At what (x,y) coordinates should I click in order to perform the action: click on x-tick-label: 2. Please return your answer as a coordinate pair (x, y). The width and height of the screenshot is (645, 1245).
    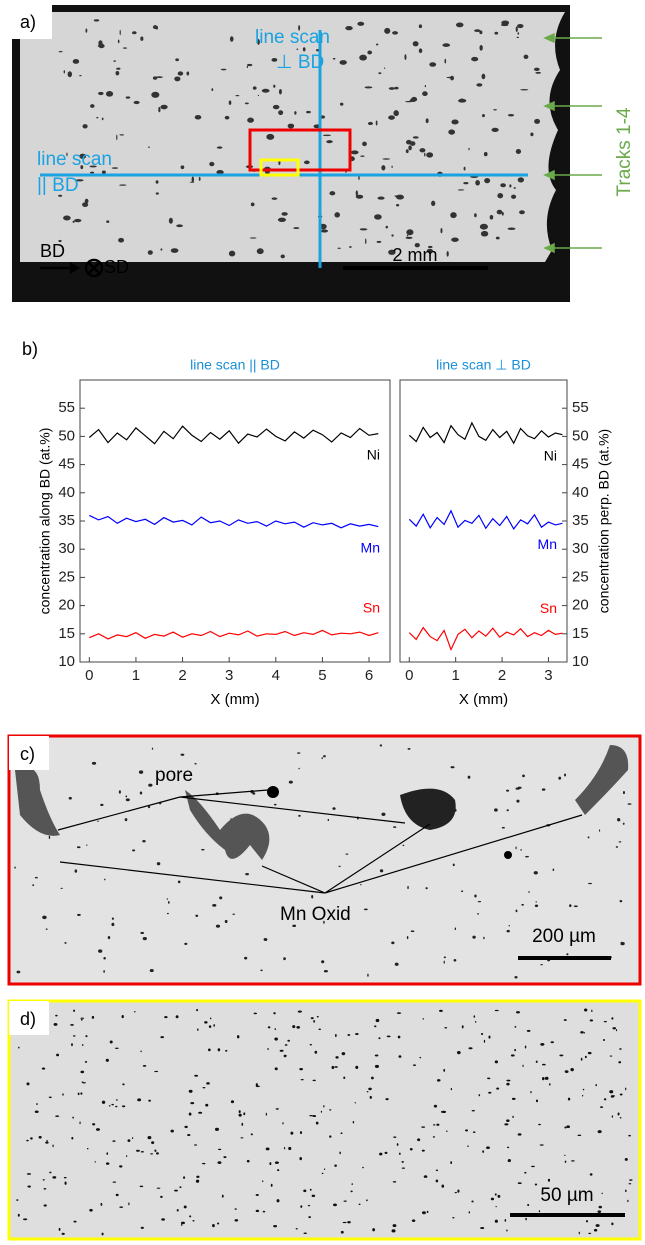
    Looking at the image, I should click on (502, 675).